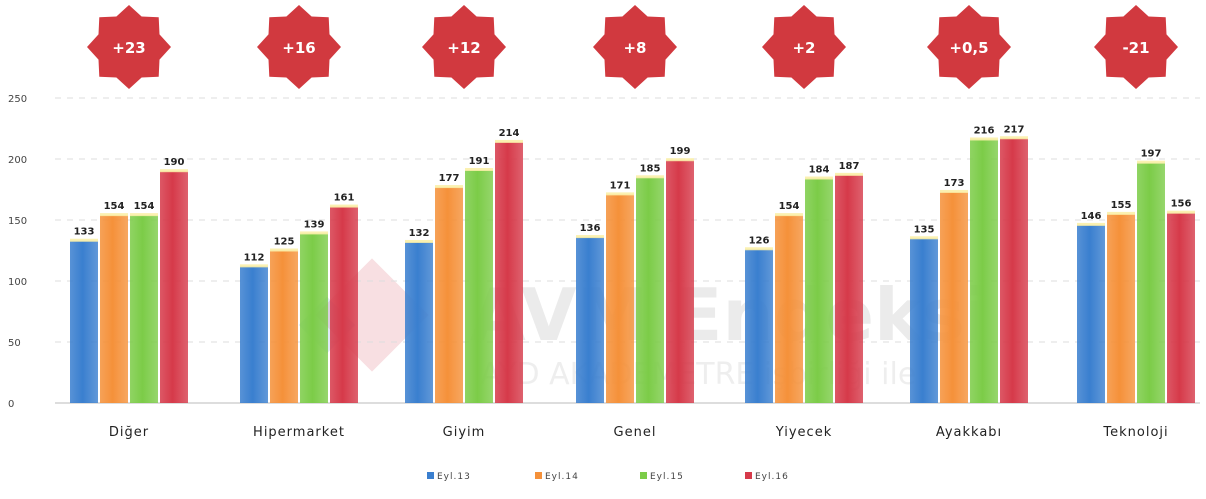 Image resolution: width=1206 pixels, height=499 pixels. I want to click on data-label: 161, so click(344, 198).